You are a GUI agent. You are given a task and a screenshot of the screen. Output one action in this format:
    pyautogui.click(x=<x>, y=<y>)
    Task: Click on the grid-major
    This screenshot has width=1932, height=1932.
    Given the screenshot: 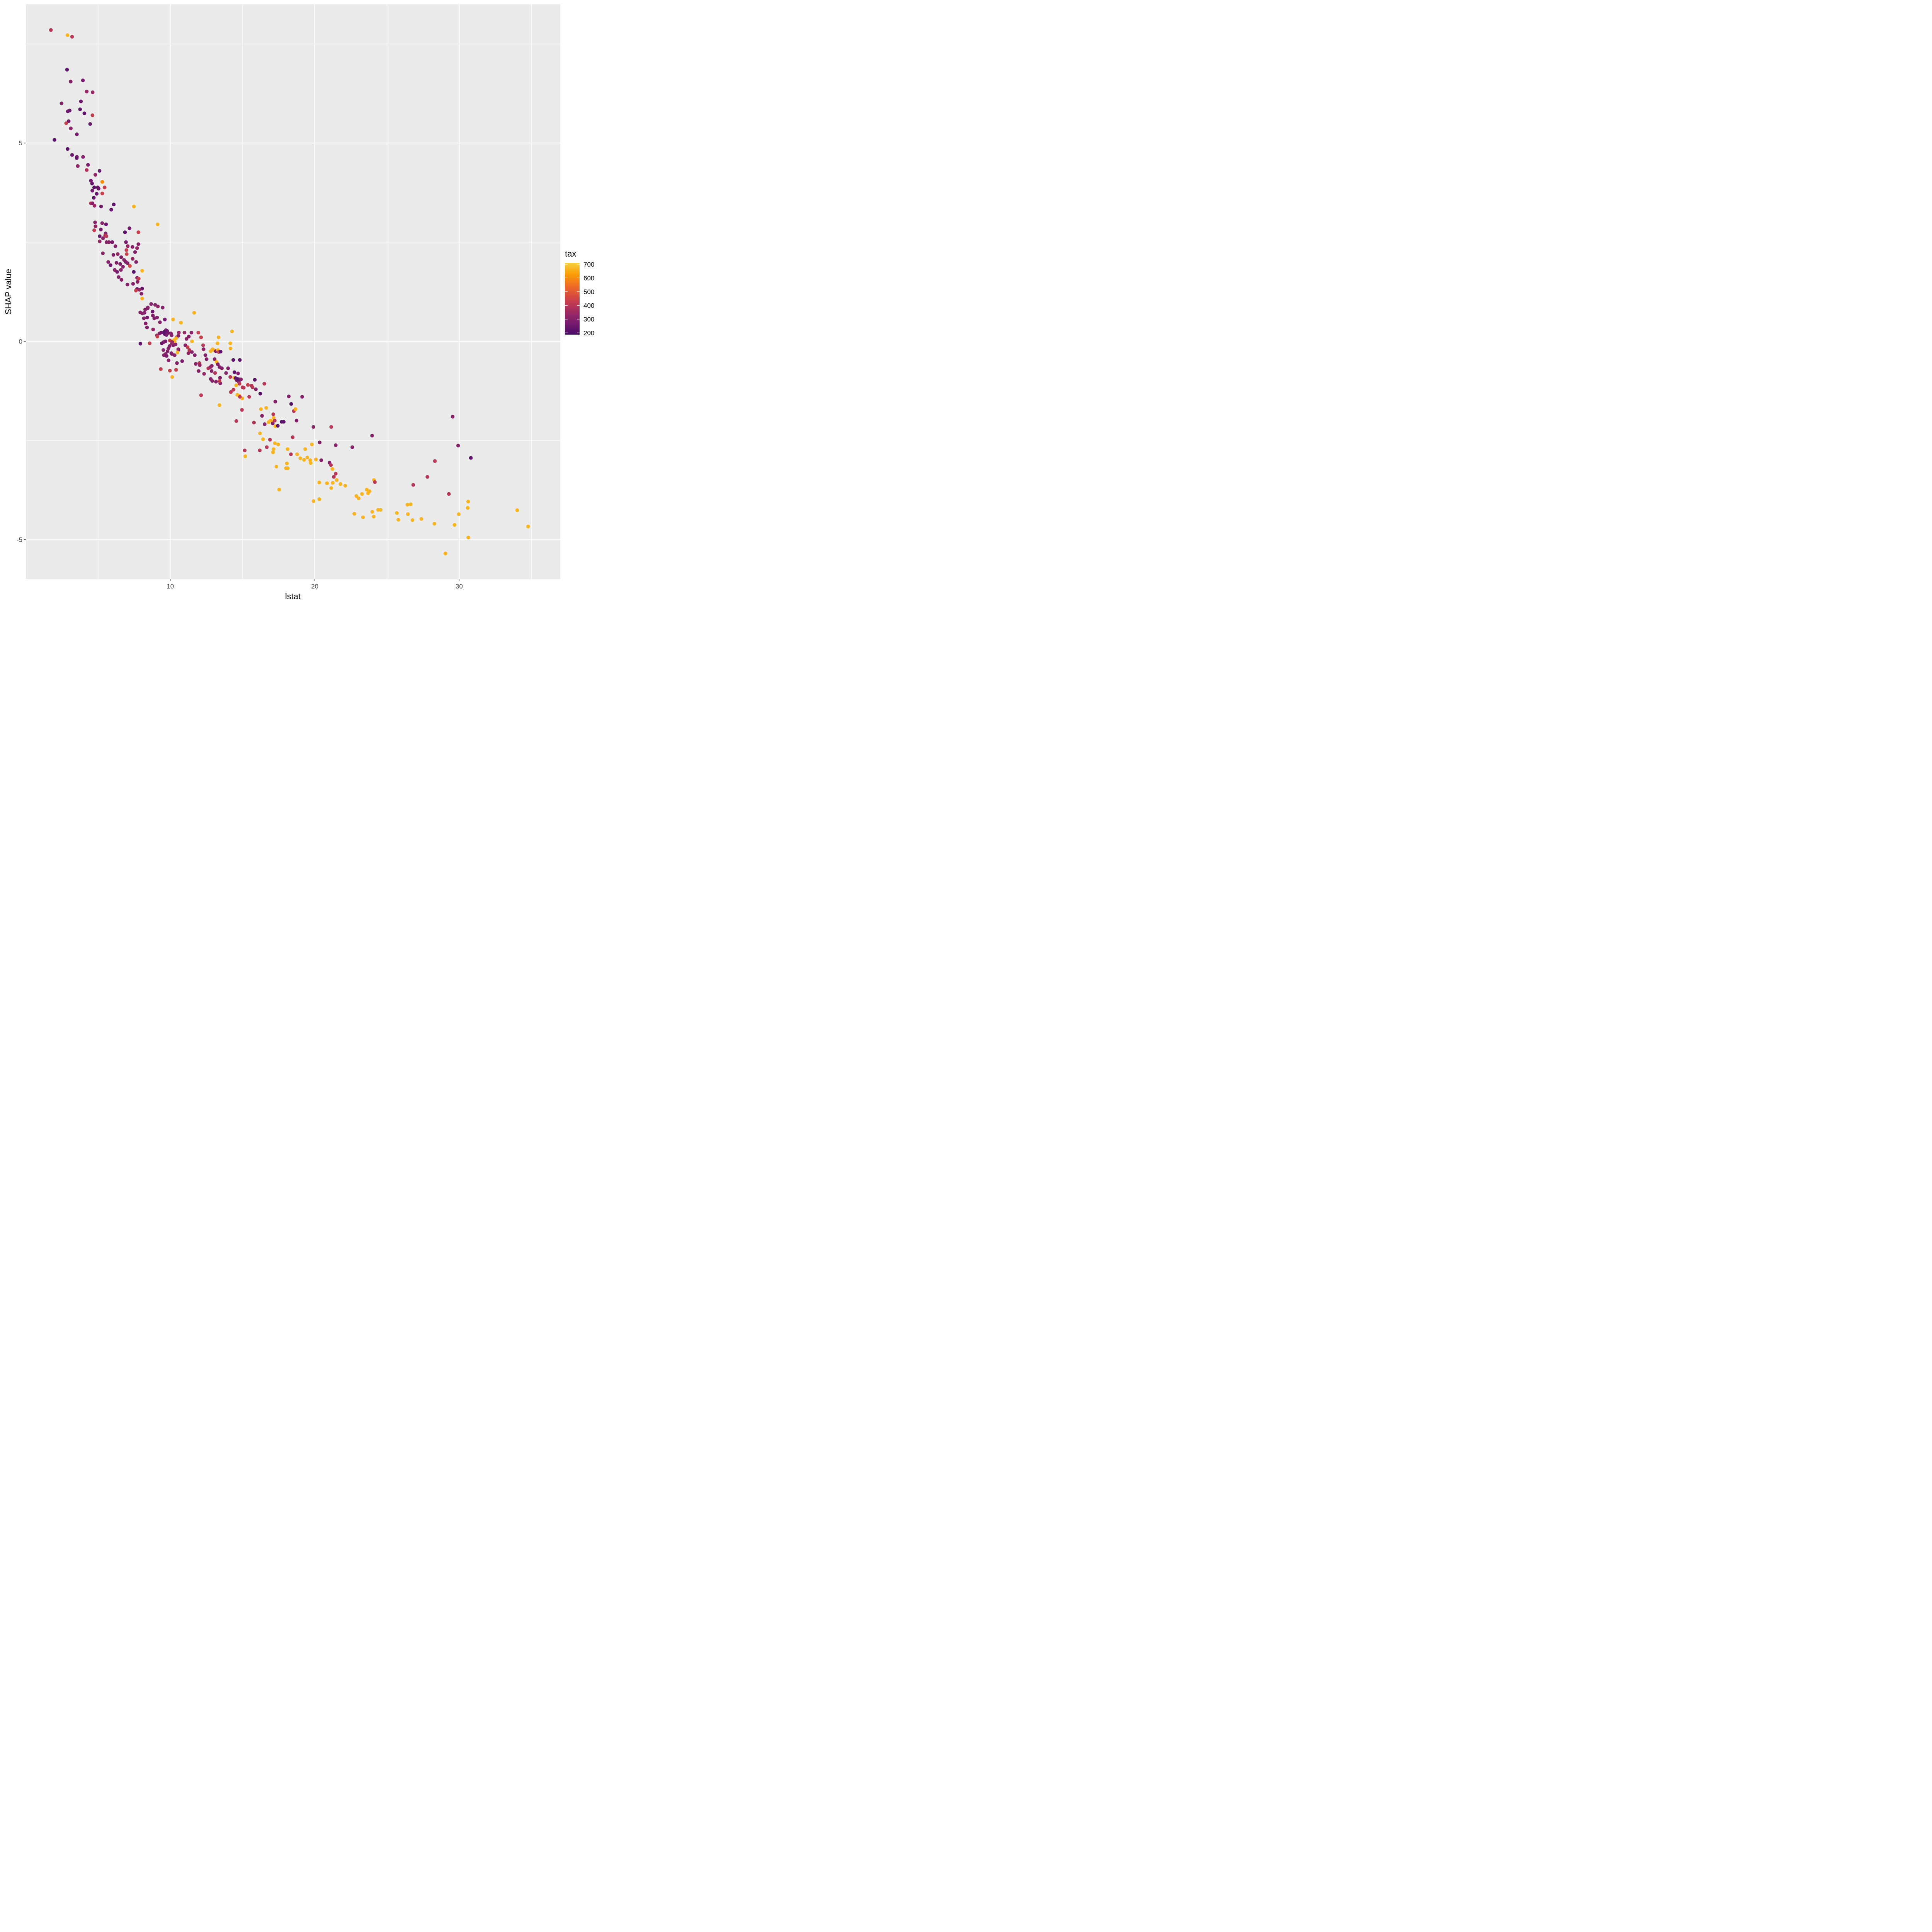 What is the action you would take?
    pyautogui.click(x=293, y=291)
    